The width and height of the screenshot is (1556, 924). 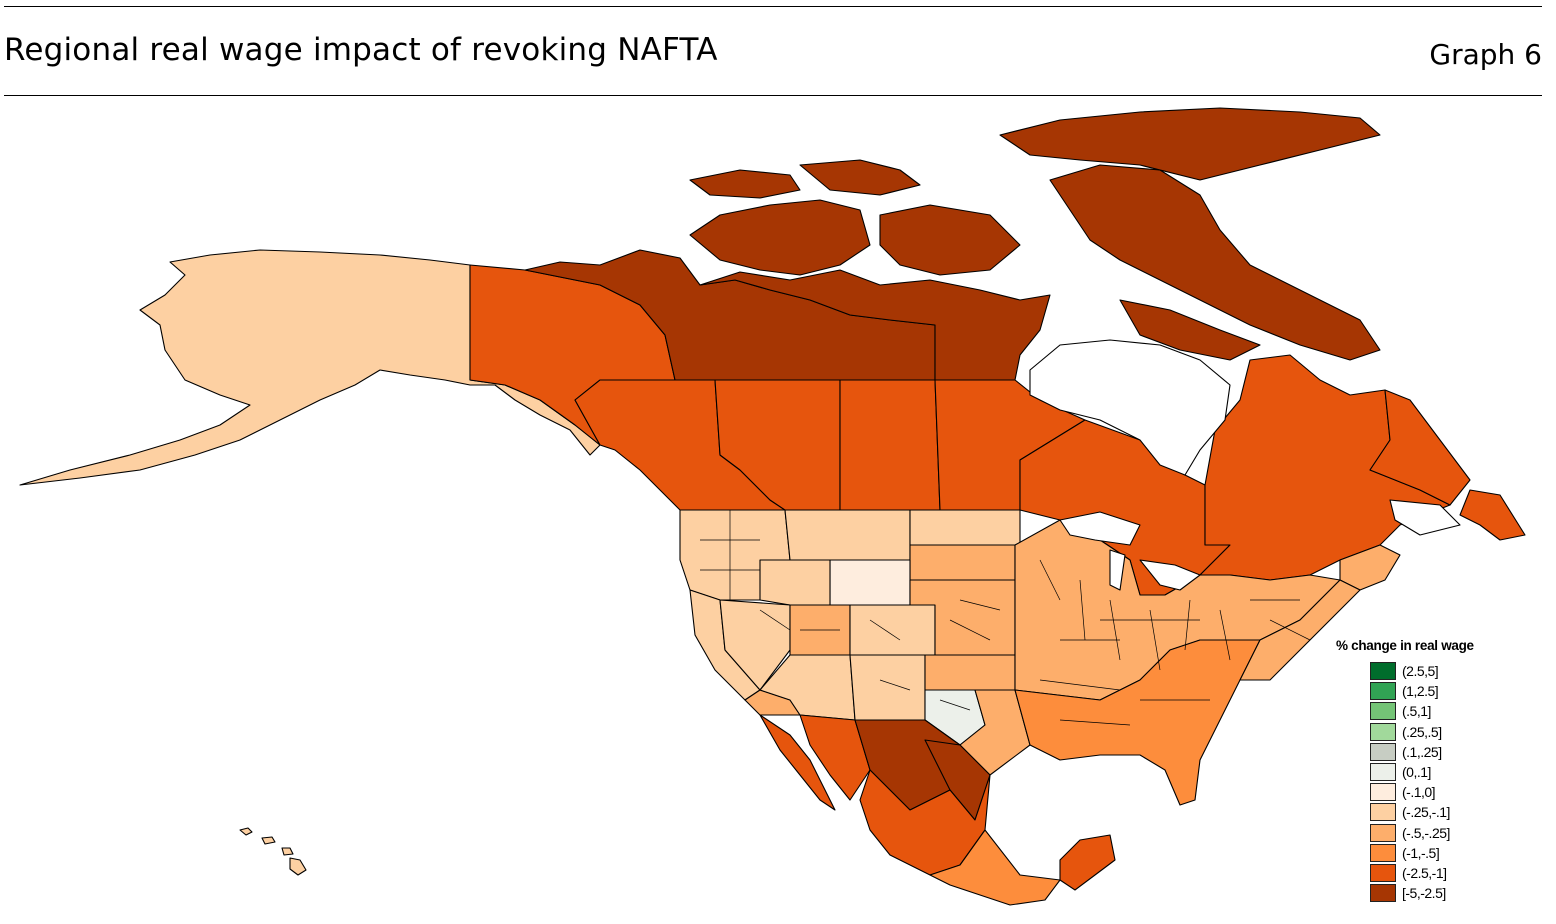 I want to click on region-us-colorado, so click(x=892, y=630).